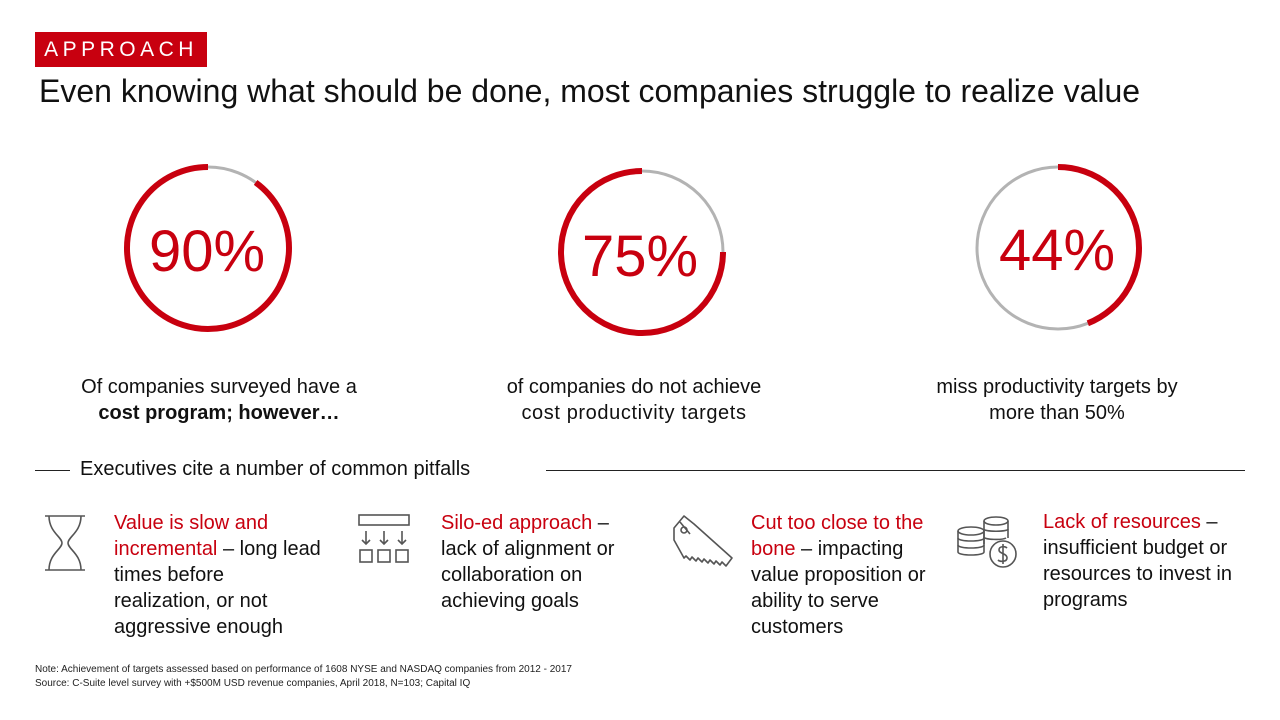 The width and height of the screenshot is (1280, 720). What do you see at coordinates (640, 256) in the screenshot?
I see `donut-label: 75%` at bounding box center [640, 256].